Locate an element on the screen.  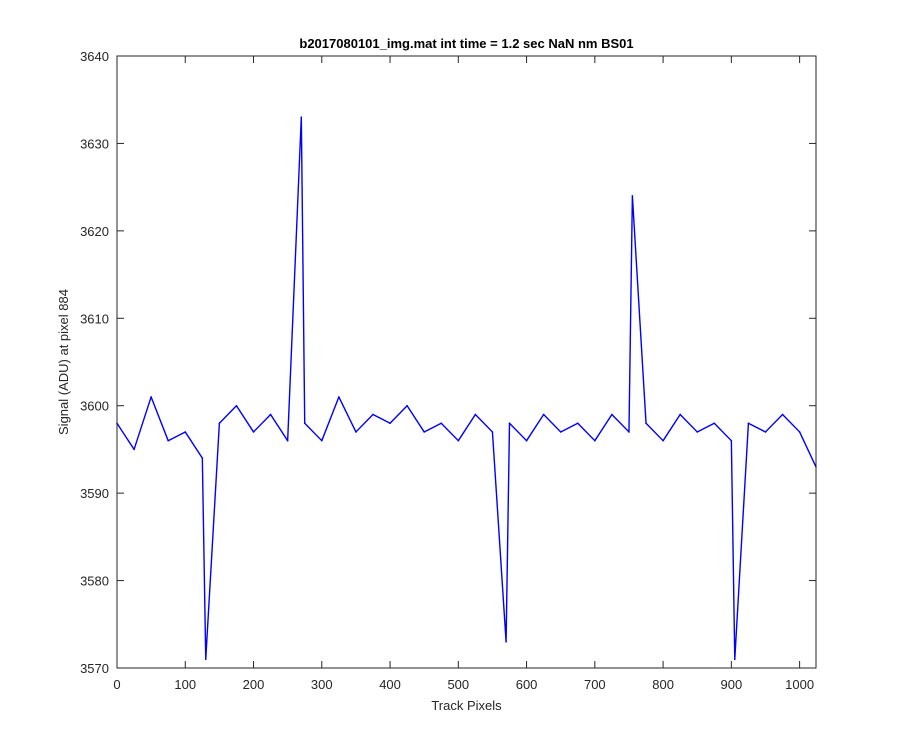
x-tick-label: 500 is located at coordinates (458, 684).